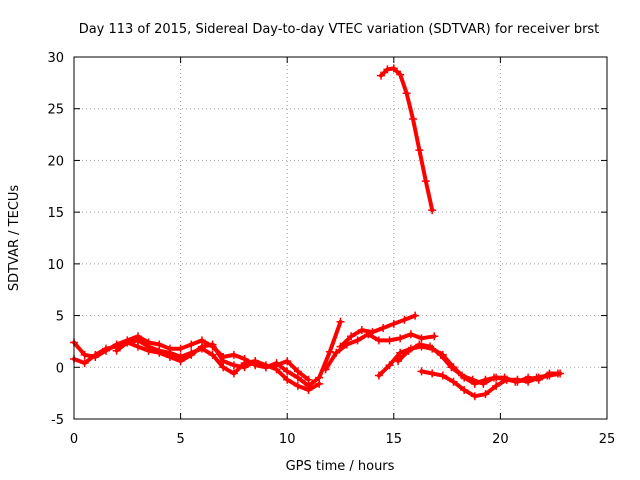 Image resolution: width=640 pixels, height=480 pixels. Describe the element at coordinates (60, 368) in the screenshot. I see `y-tick-label: 0` at that location.